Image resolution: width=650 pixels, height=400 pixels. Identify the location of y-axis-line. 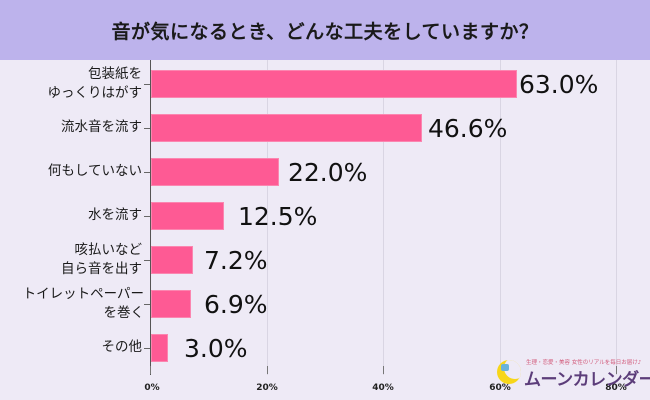
(150, 217).